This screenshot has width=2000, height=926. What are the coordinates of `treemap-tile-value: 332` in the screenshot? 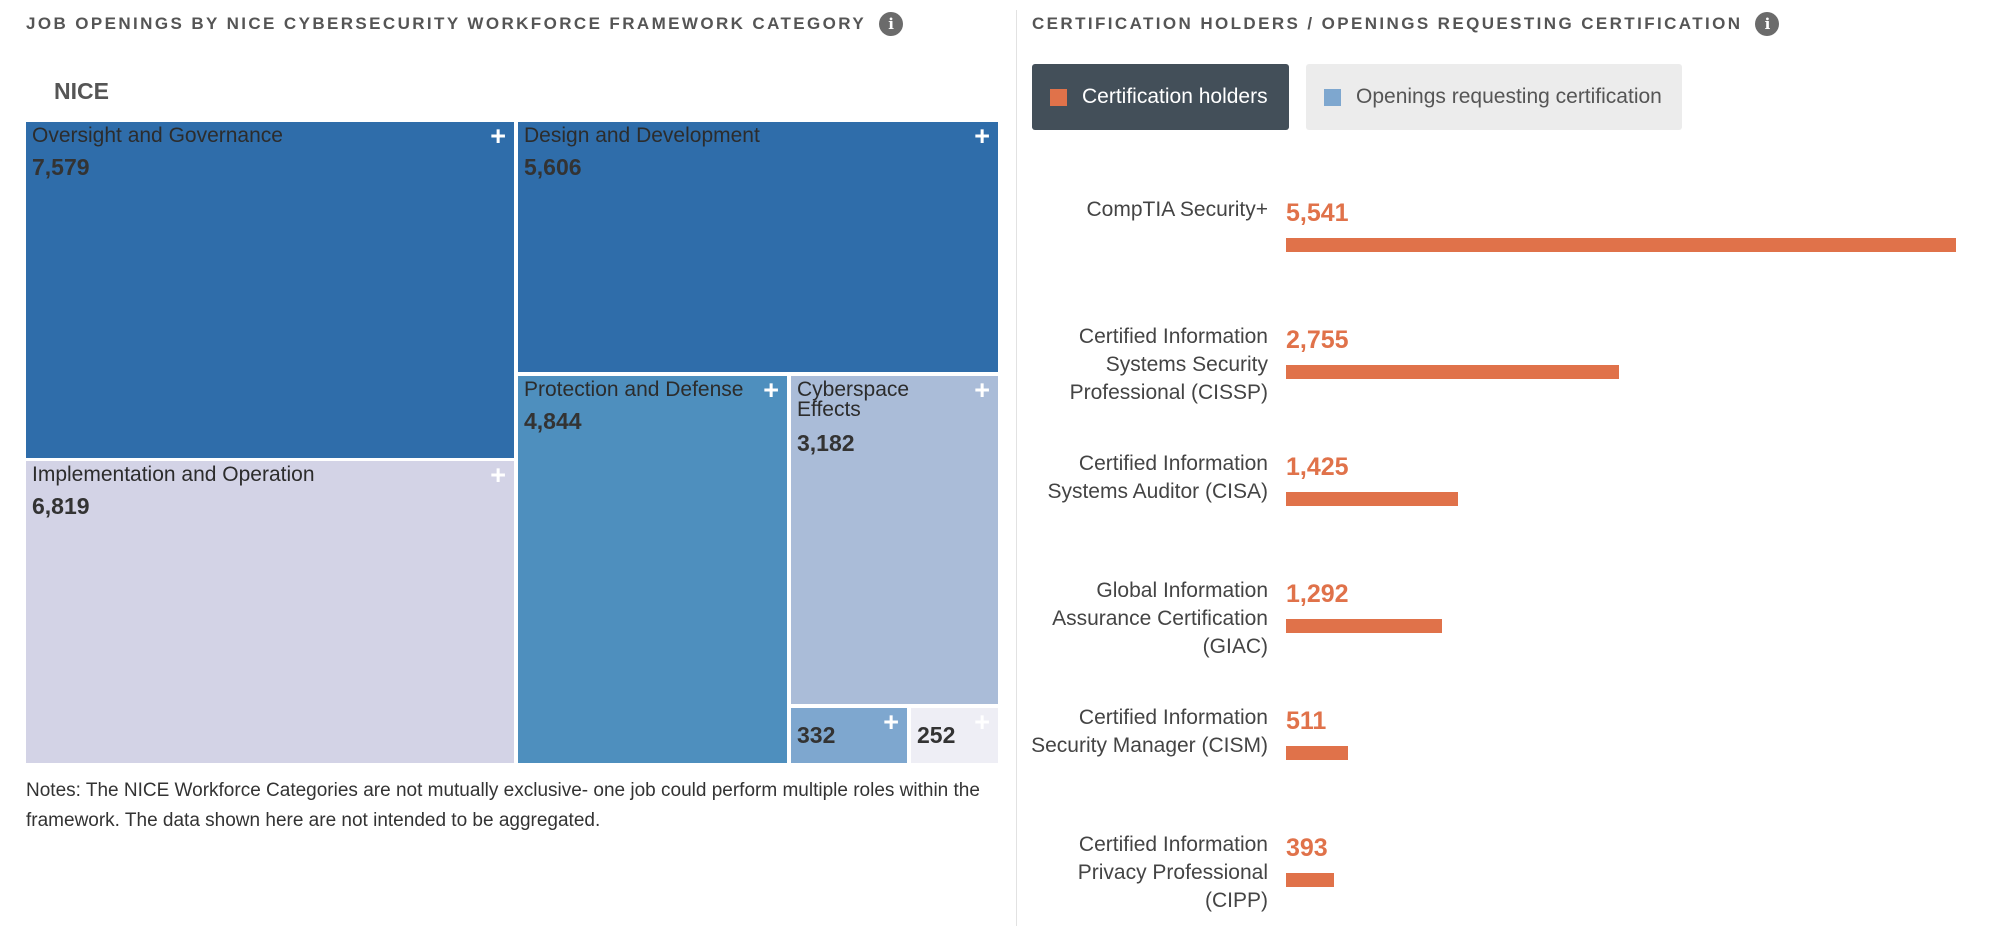 It's located at (816, 735).